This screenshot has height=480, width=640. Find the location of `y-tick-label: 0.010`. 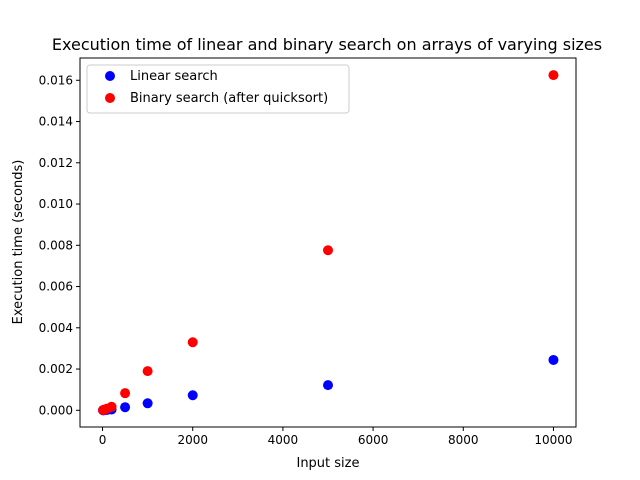

y-tick-label: 0.010 is located at coordinates (56, 204).